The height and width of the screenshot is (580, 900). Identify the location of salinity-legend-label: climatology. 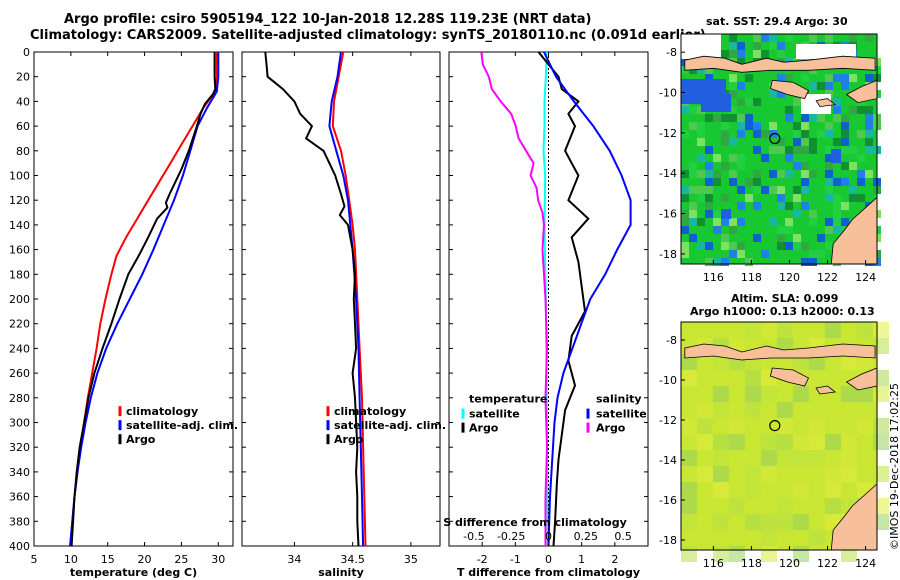
(370, 411).